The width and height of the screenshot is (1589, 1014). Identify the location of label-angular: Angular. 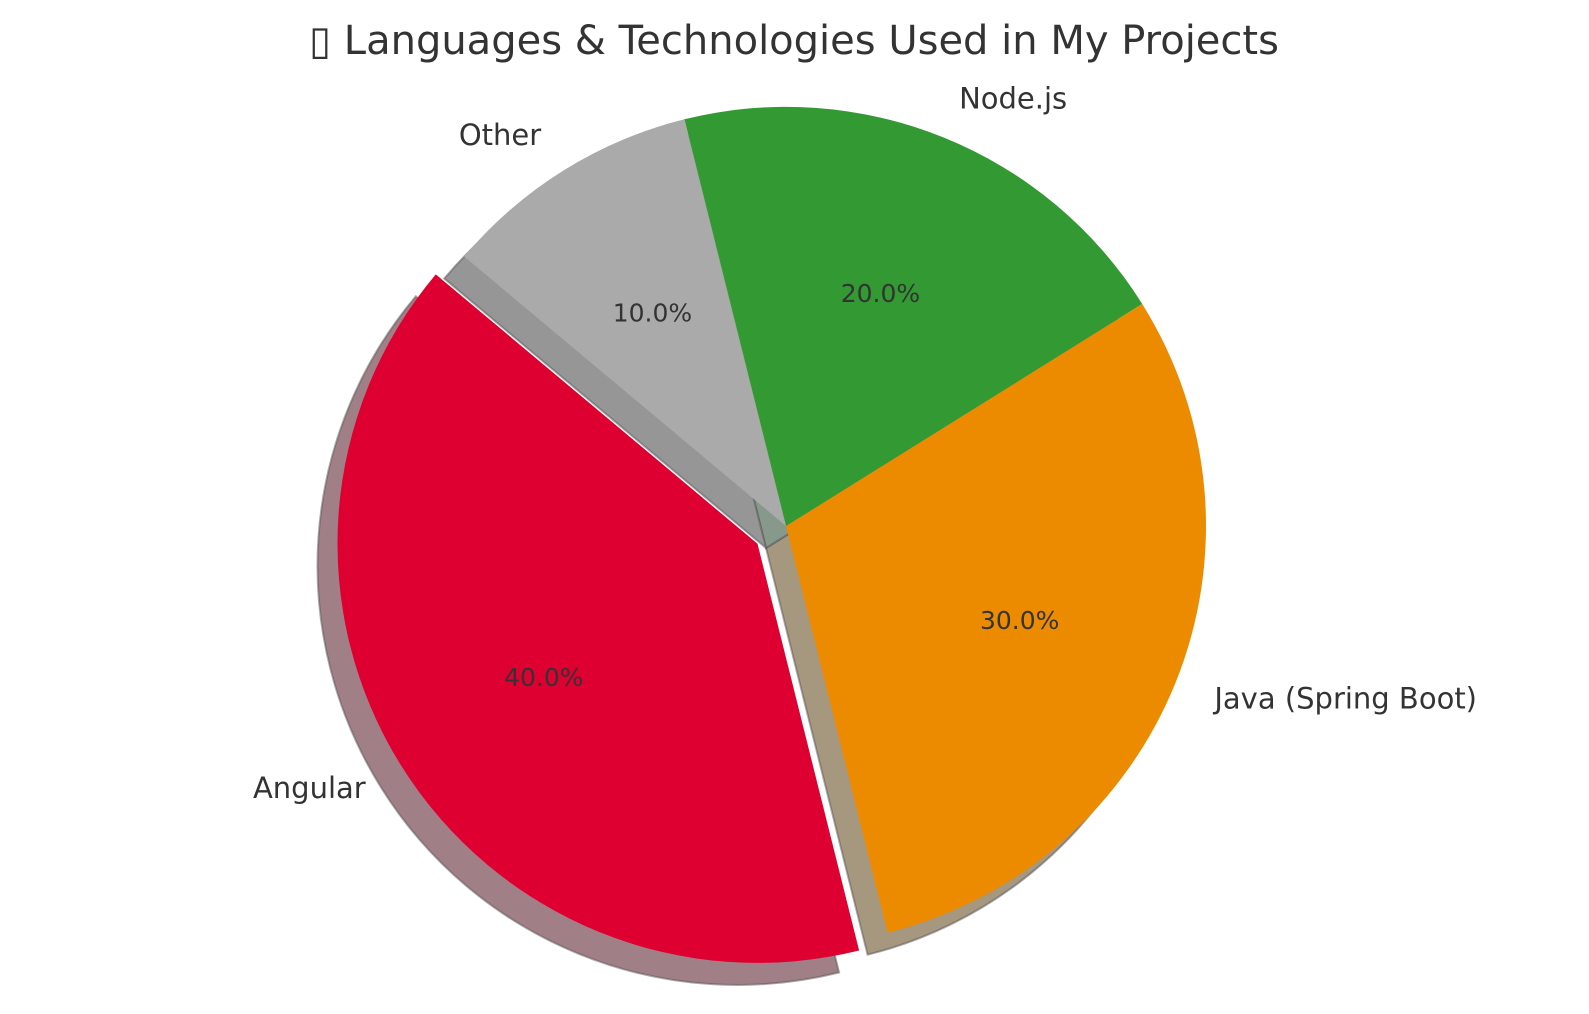
(309, 788).